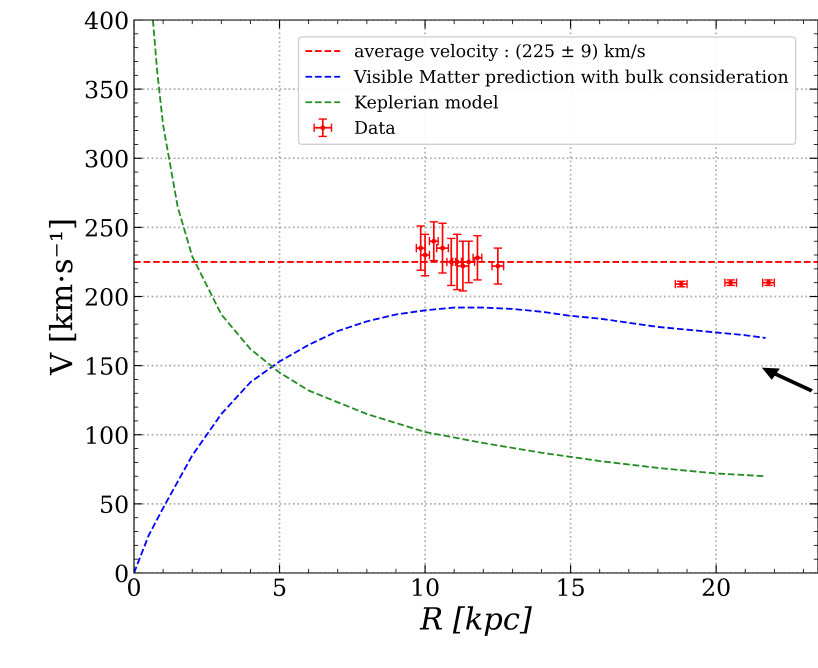 The width and height of the screenshot is (818, 668). I want to click on legend-label: Keplerian model, so click(426, 103).